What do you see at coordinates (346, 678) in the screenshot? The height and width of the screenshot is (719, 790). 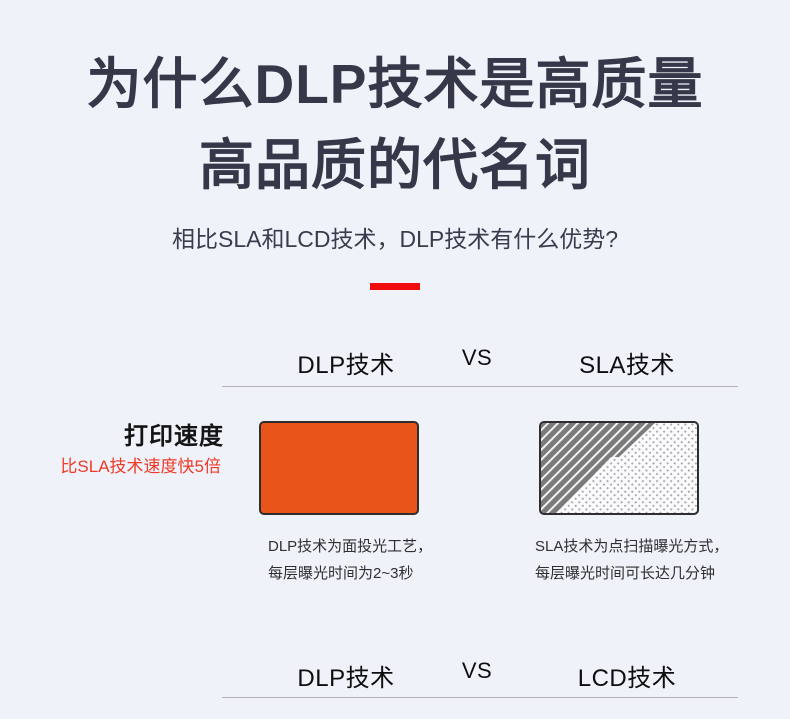 I see `column-header-dlp-2: DLP技术` at bounding box center [346, 678].